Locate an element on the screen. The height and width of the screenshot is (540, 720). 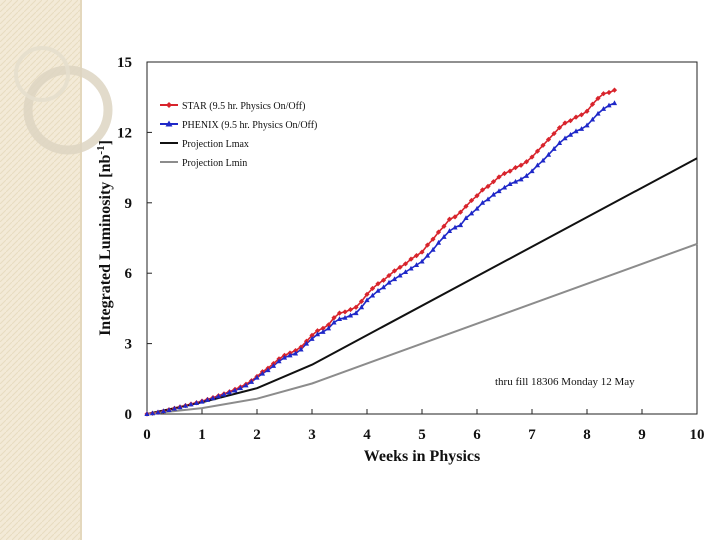
y-tick-label: 9 is located at coordinates (129, 204).